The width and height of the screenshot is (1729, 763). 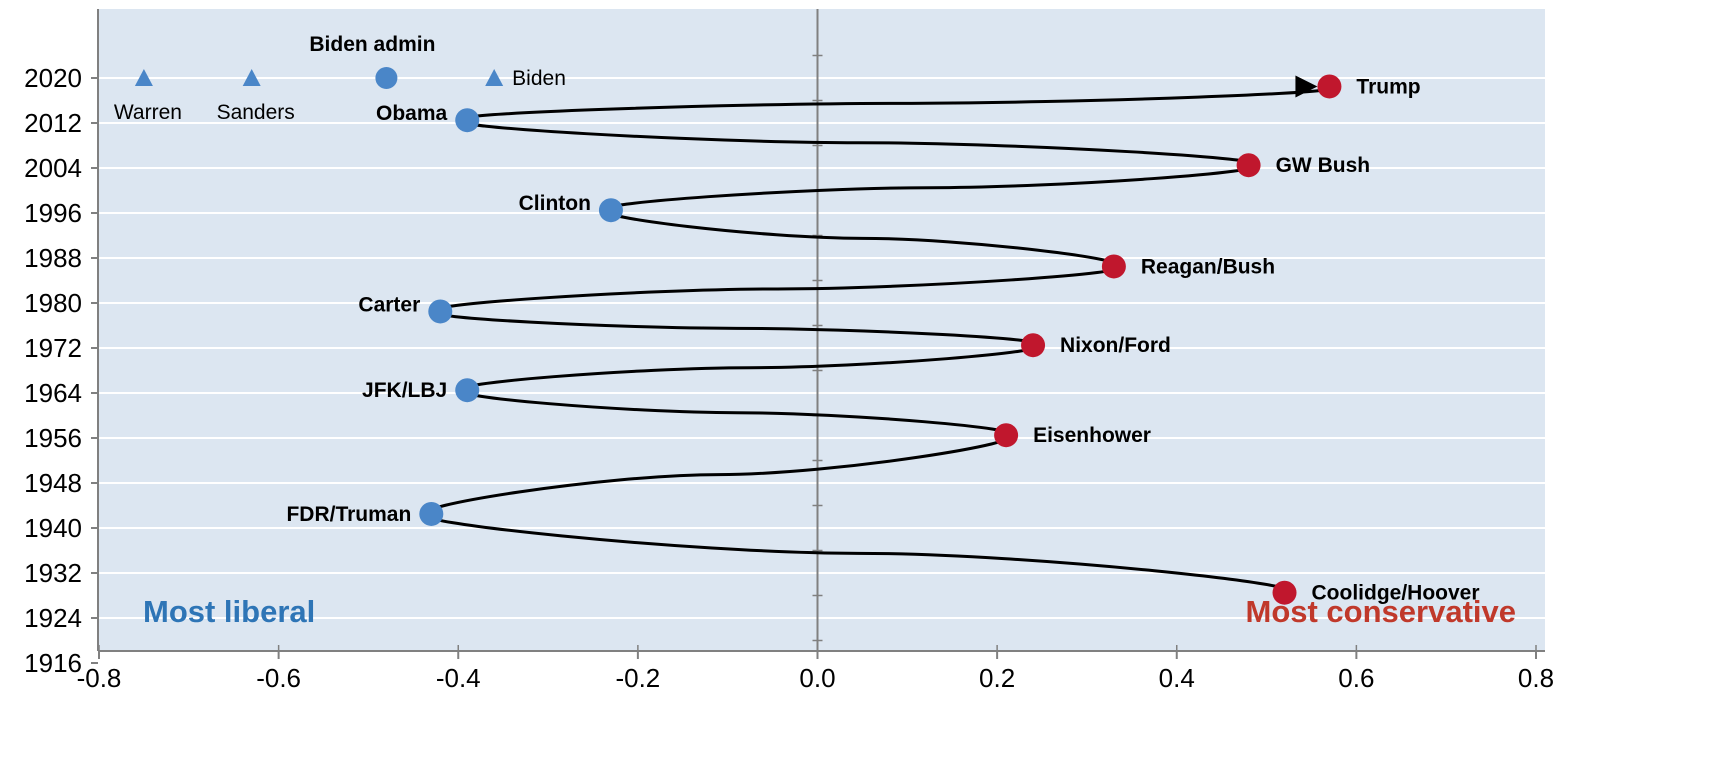 What do you see at coordinates (340, 78) in the screenshot?
I see `candidate-points: Warren Sanders Biden Biden admin` at bounding box center [340, 78].